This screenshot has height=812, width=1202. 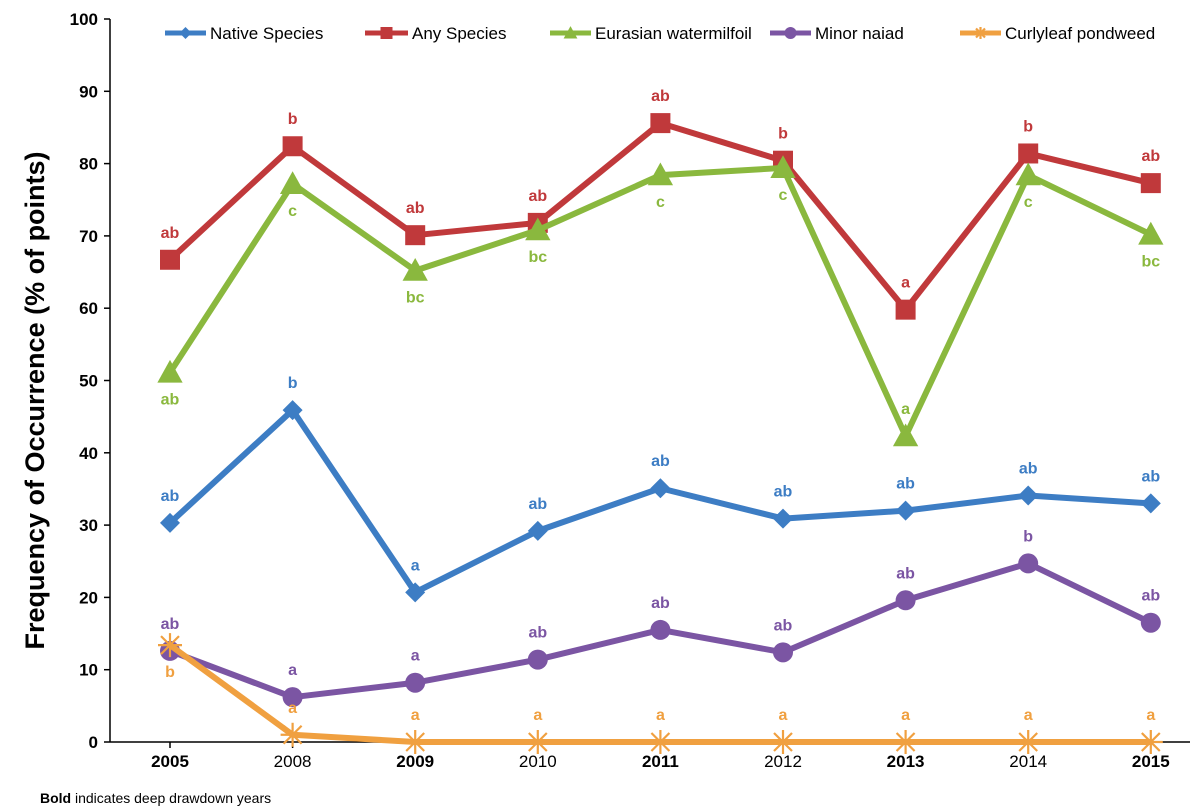 What do you see at coordinates (673, 33) in the screenshot?
I see `legend-label: Eurasian watermilfoil` at bounding box center [673, 33].